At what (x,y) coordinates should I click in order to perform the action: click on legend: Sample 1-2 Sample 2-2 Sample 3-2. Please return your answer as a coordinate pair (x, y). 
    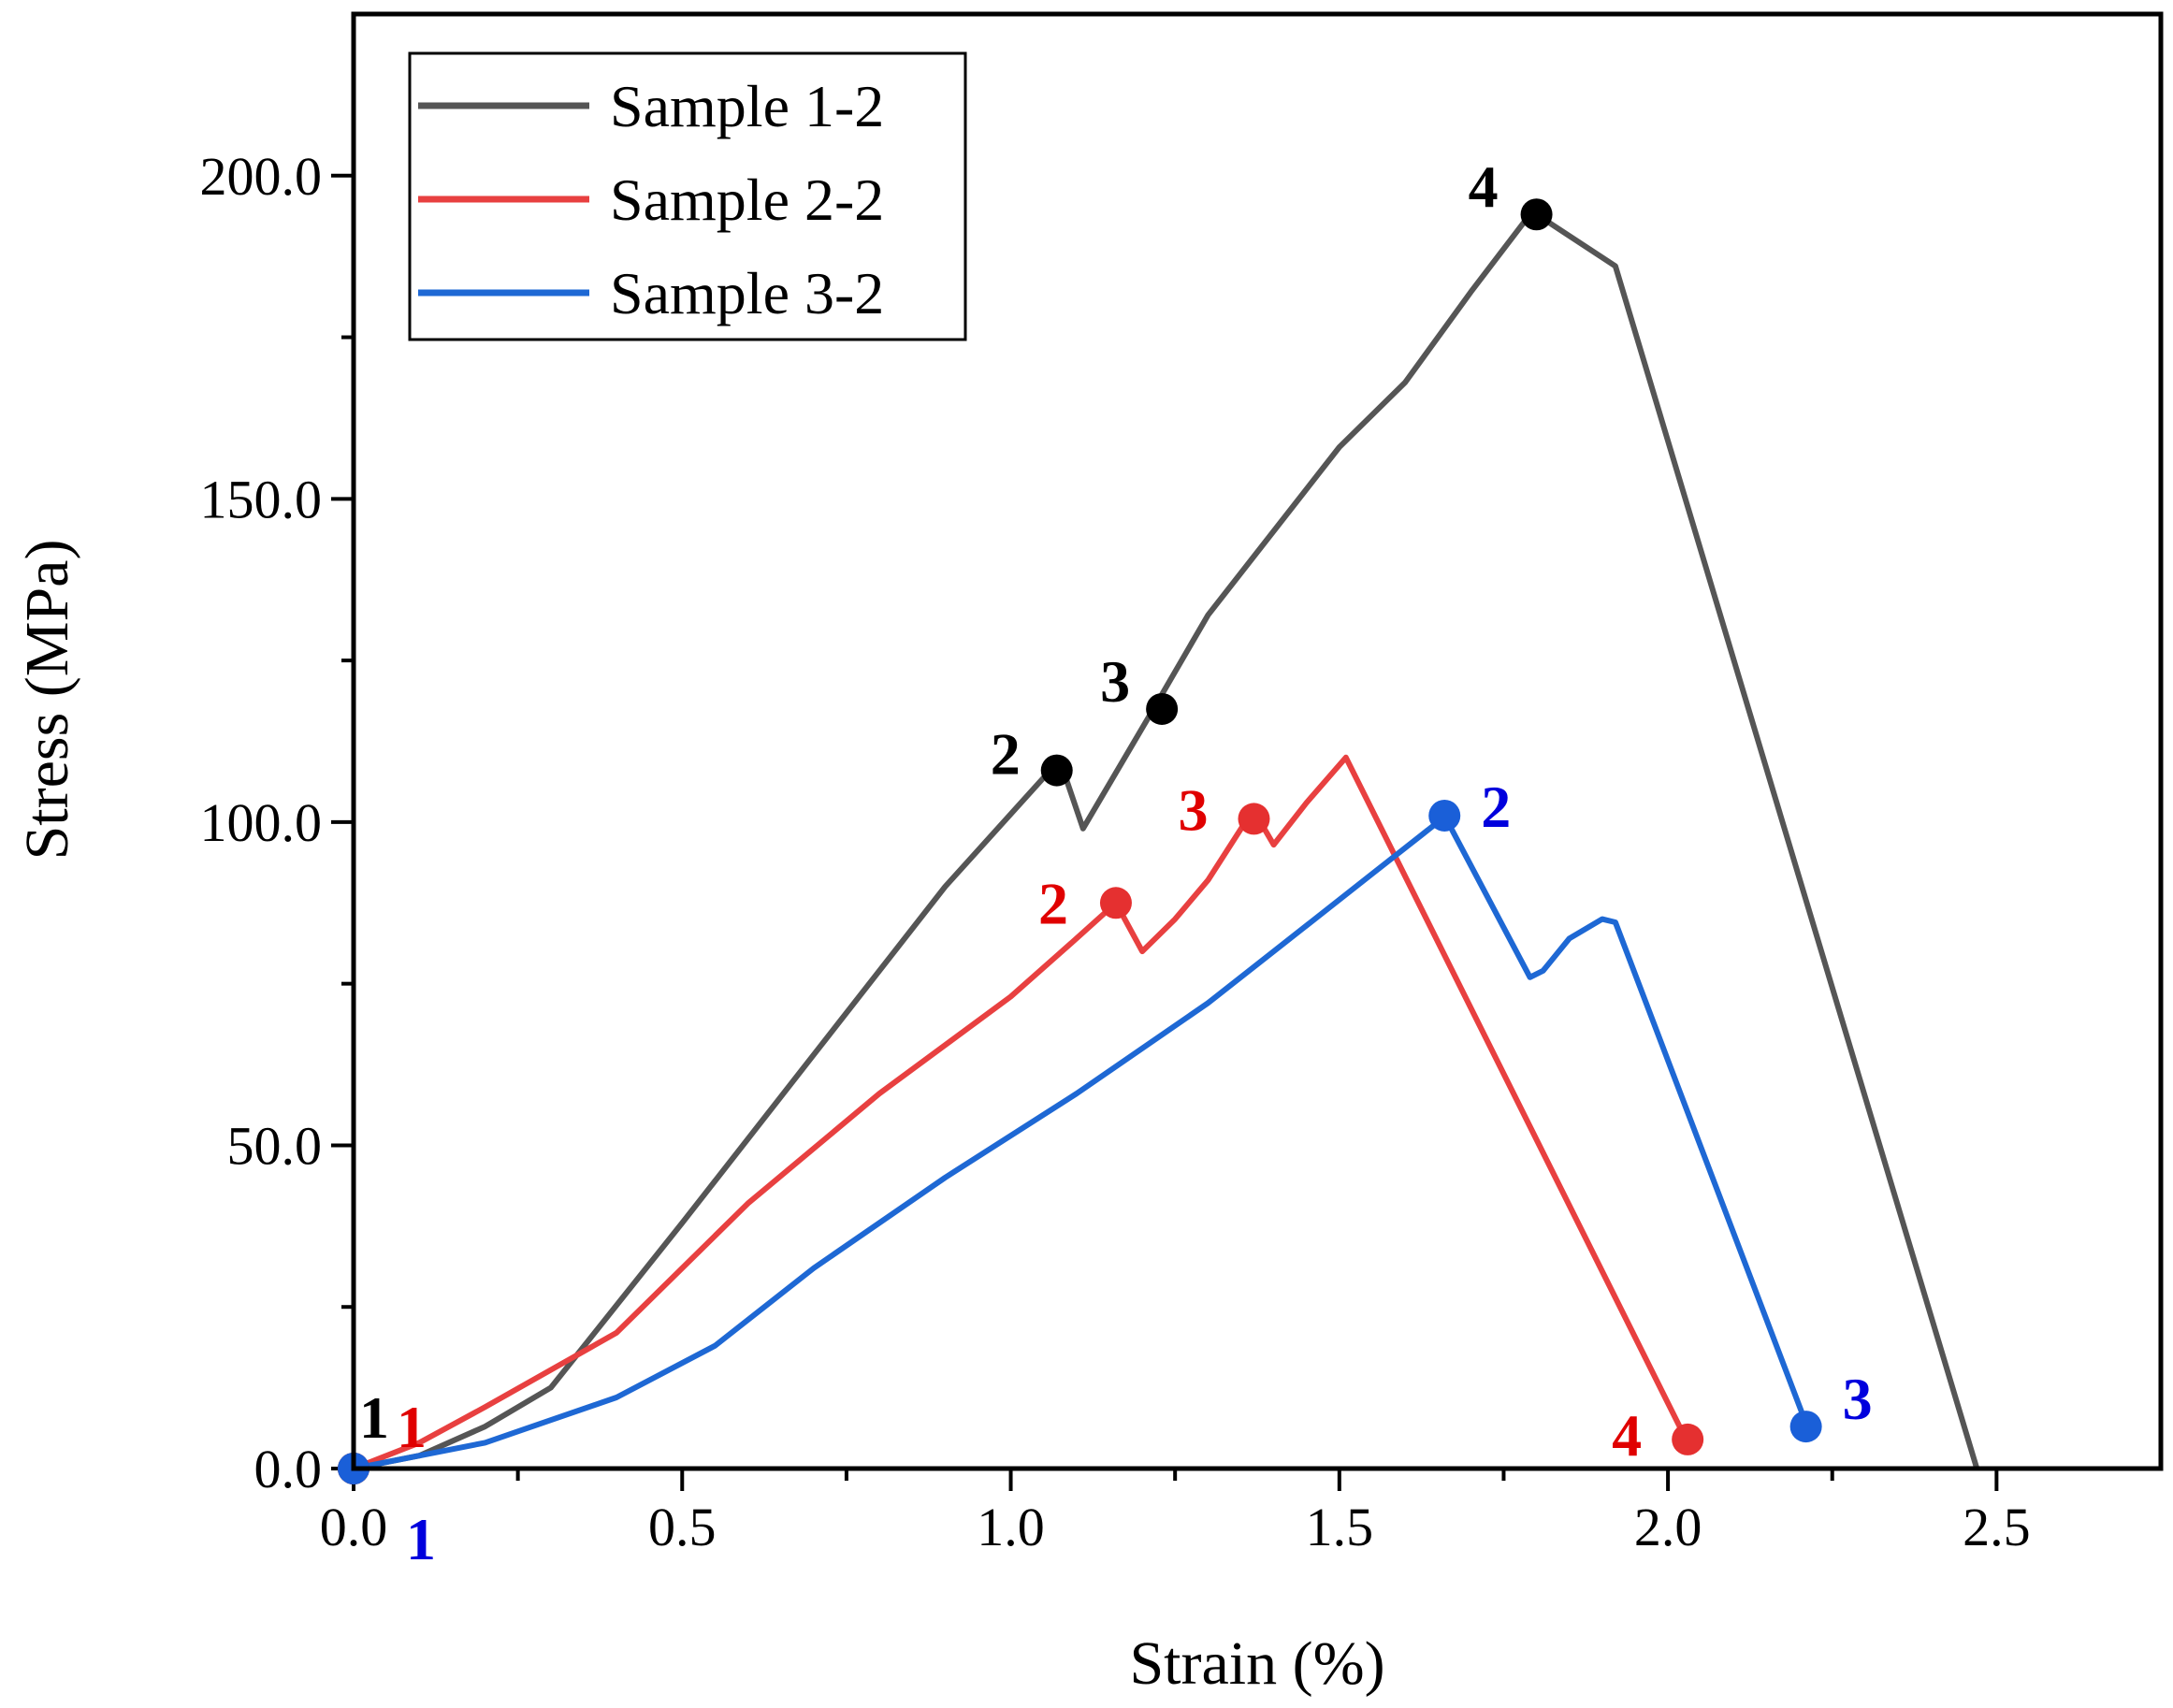
    Looking at the image, I should click on (687, 196).